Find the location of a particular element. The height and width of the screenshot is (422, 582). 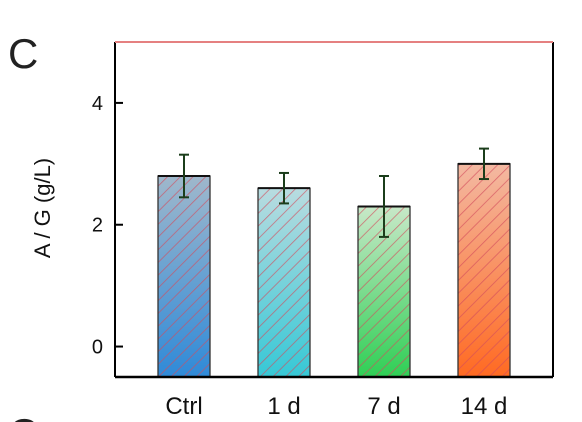

x-tick-label: Ctrl is located at coordinates (183, 406).